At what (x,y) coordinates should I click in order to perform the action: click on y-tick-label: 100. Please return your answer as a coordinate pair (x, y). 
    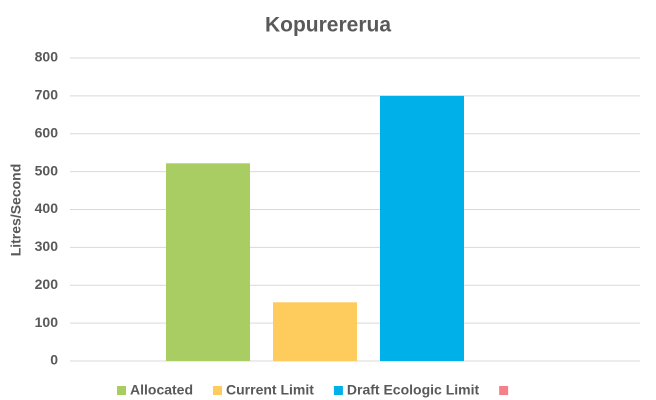
    Looking at the image, I should click on (47, 322).